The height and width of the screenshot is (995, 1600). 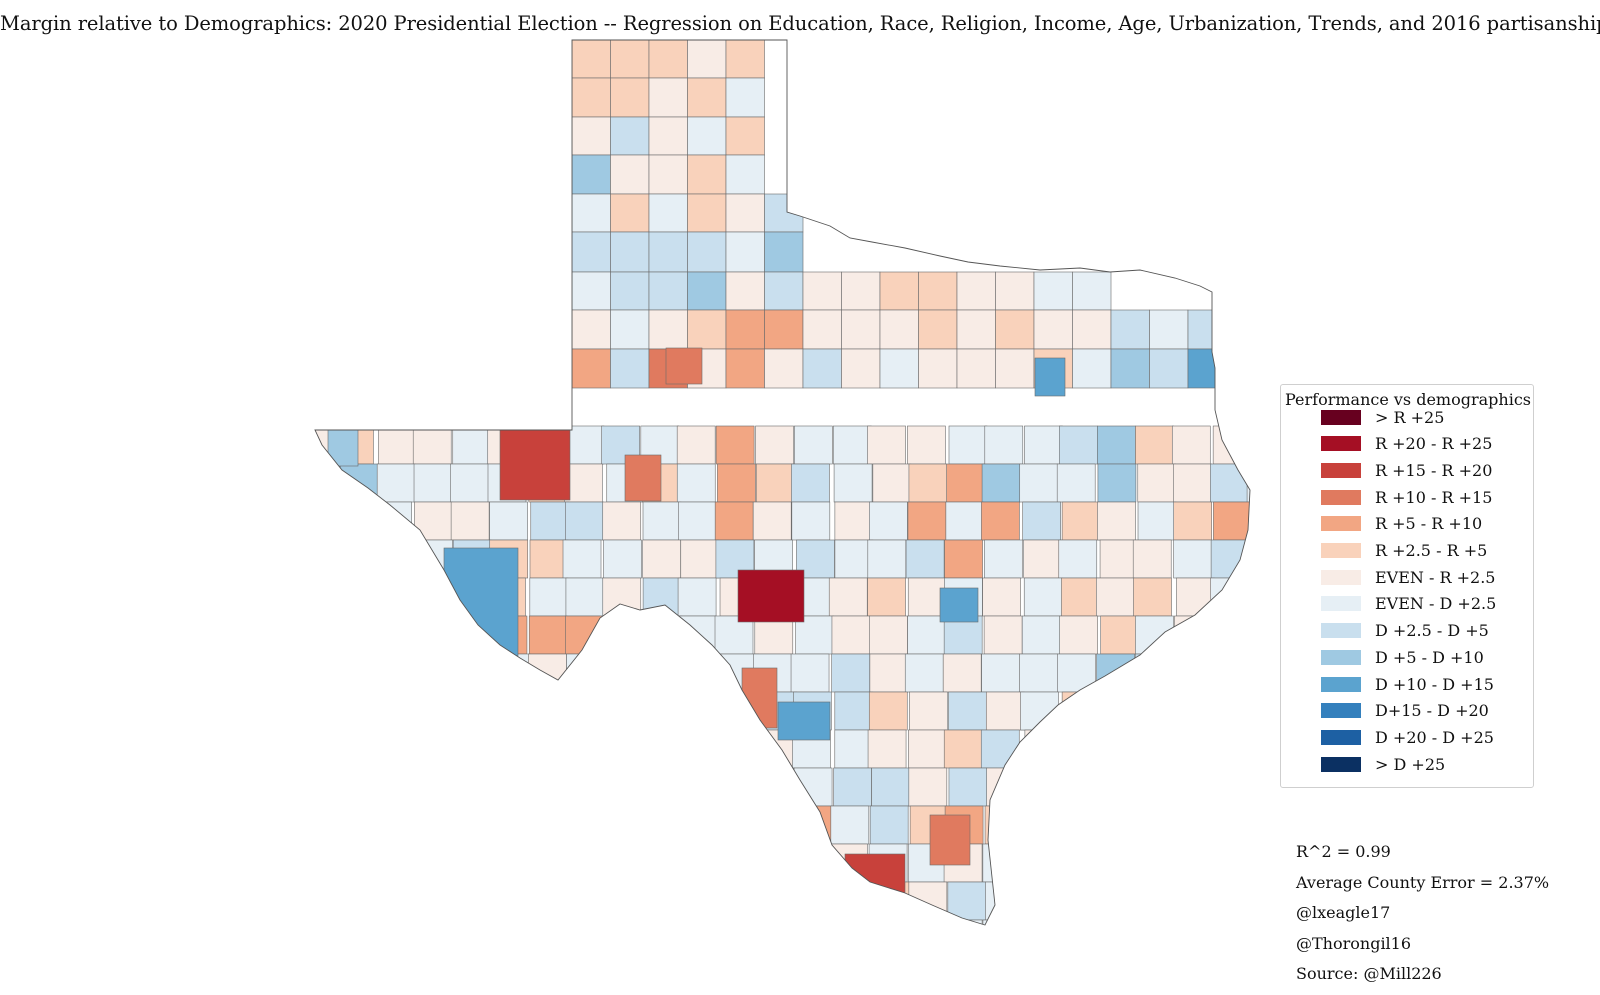 I want to click on legend-item: D +2.5 - D +5, so click(x=1405, y=631).